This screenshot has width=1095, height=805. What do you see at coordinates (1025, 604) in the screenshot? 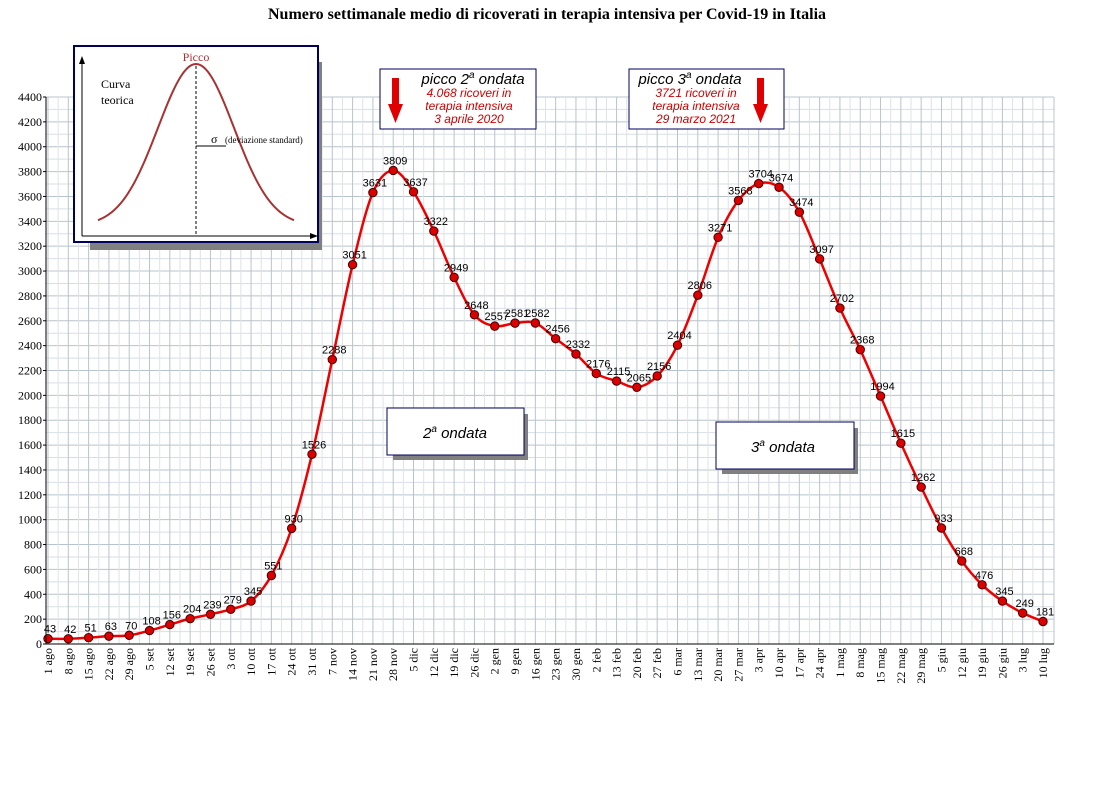
I see `data-label: 249` at bounding box center [1025, 604].